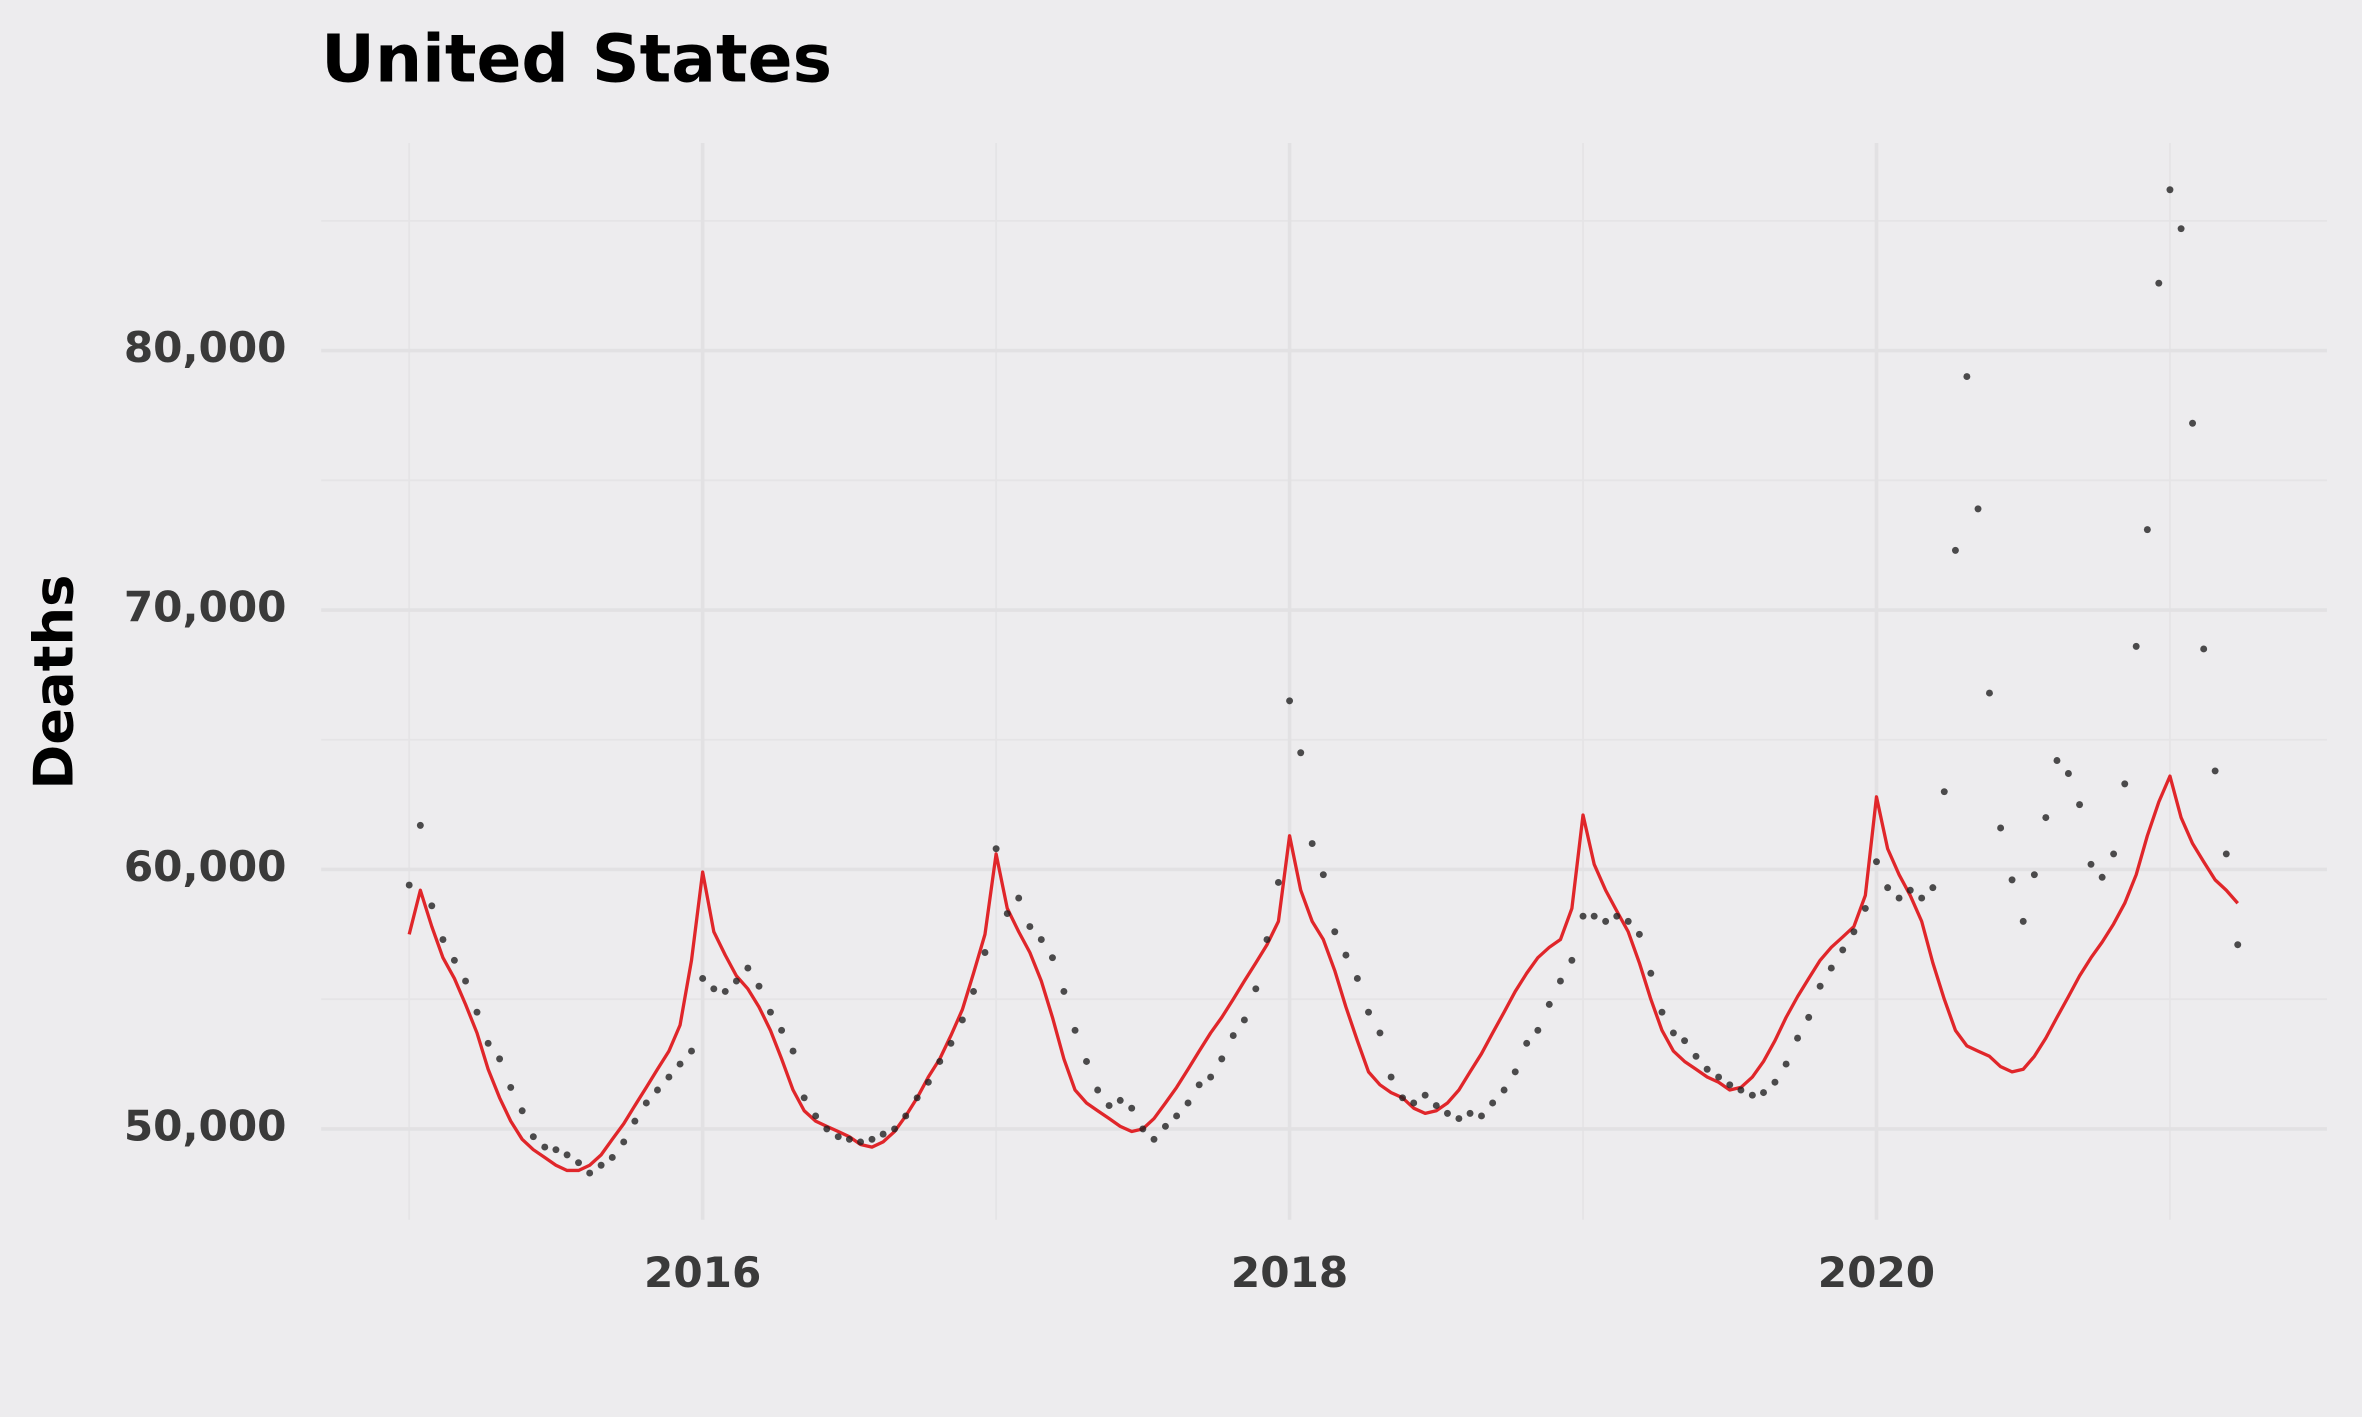  Describe the element at coordinates (1876, 1272) in the screenshot. I see `x-tick-label: 2020` at that location.